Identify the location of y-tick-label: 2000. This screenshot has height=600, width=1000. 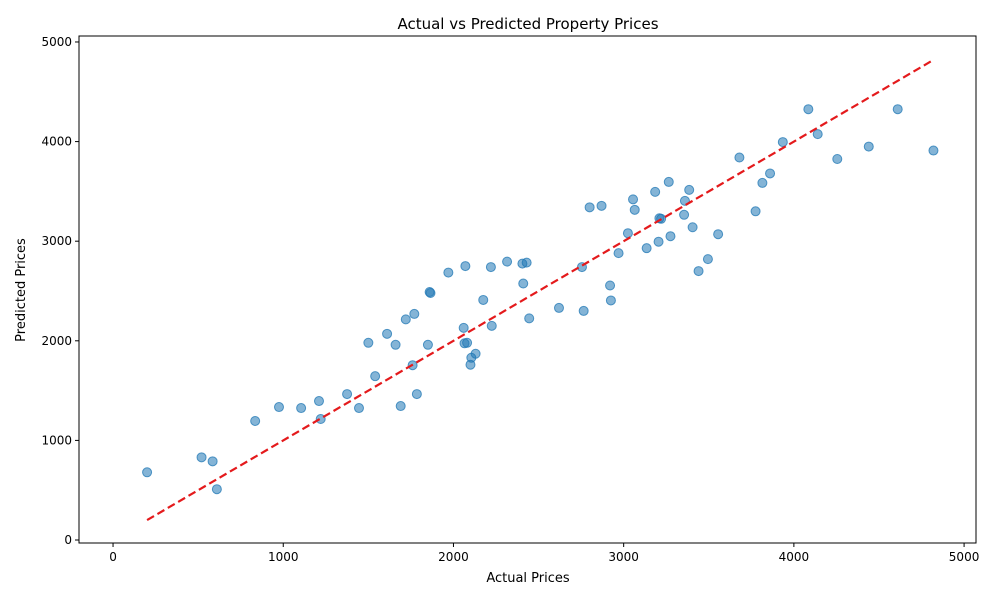
(56, 341).